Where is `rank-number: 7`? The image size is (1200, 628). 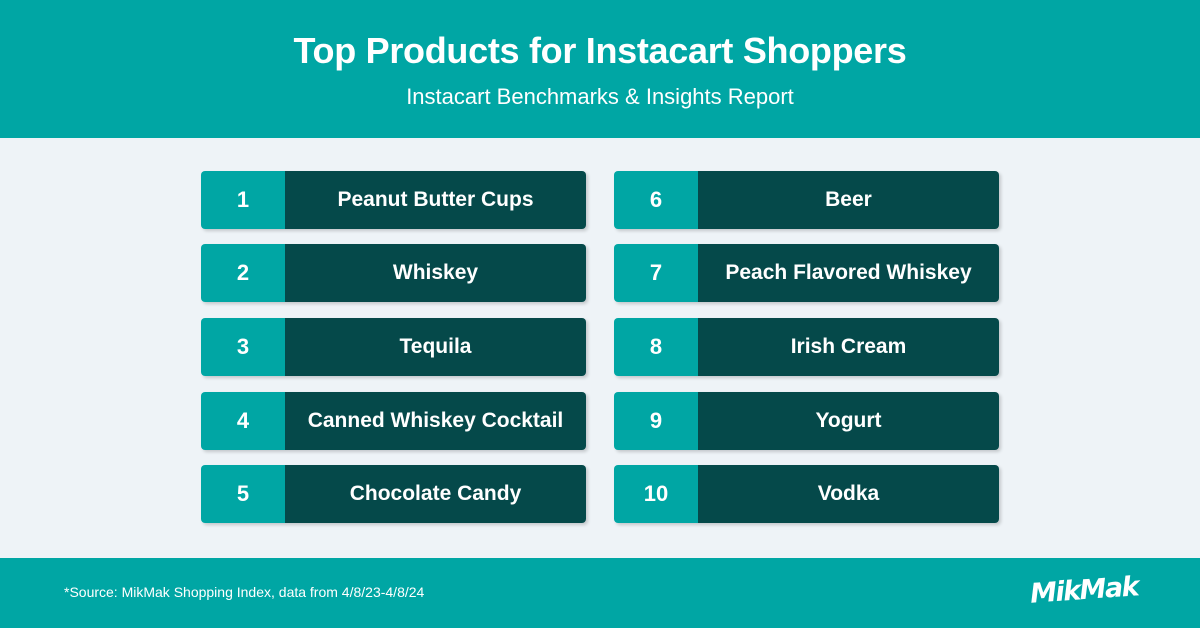
rank-number: 7 is located at coordinates (656, 273).